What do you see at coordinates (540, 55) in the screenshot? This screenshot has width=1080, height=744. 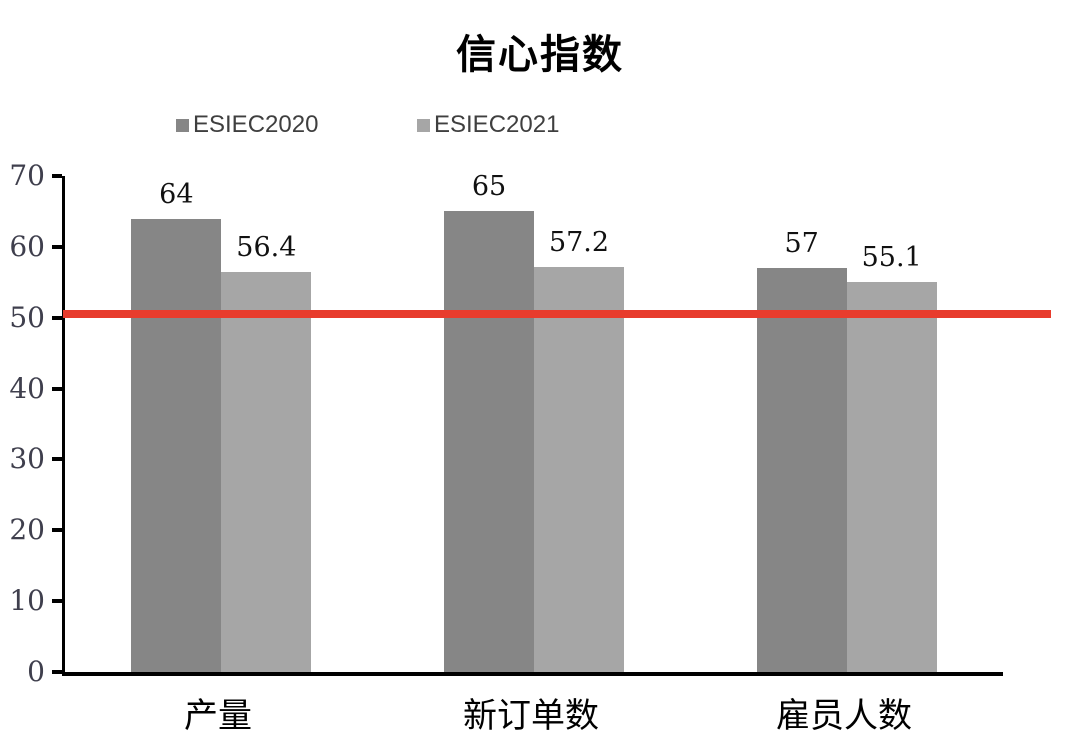 I see `chart-title: 信心指数` at bounding box center [540, 55].